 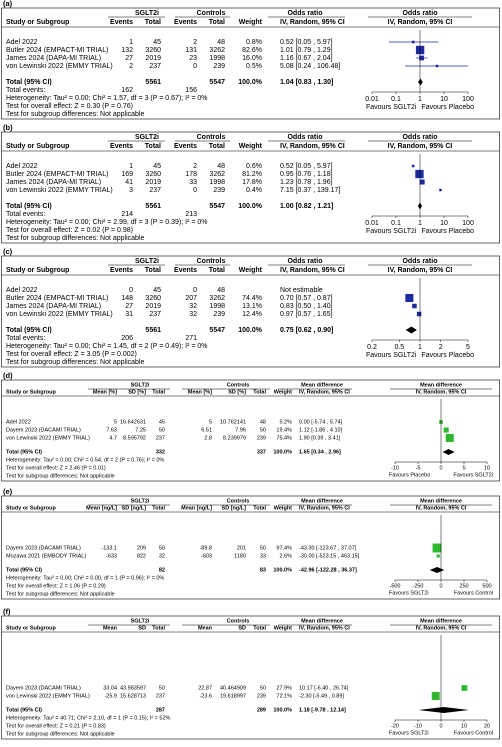 I want to click on table-cell: 6.51, so click(x=206, y=430).